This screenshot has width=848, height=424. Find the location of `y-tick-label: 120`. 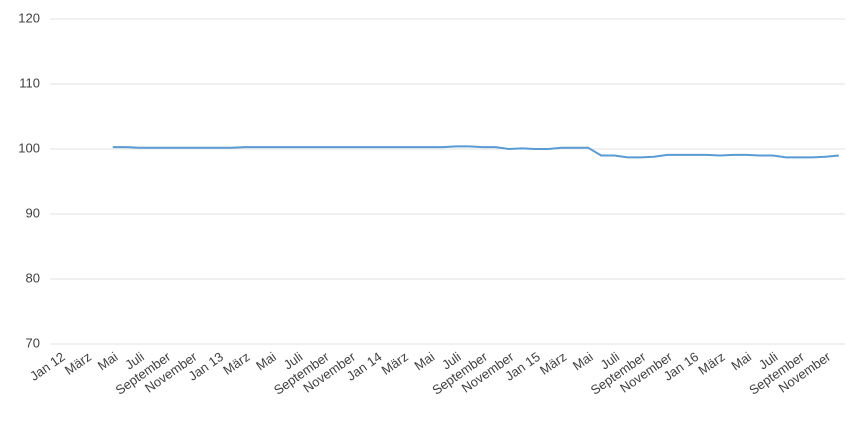

y-tick-label: 120 is located at coordinates (29, 17).